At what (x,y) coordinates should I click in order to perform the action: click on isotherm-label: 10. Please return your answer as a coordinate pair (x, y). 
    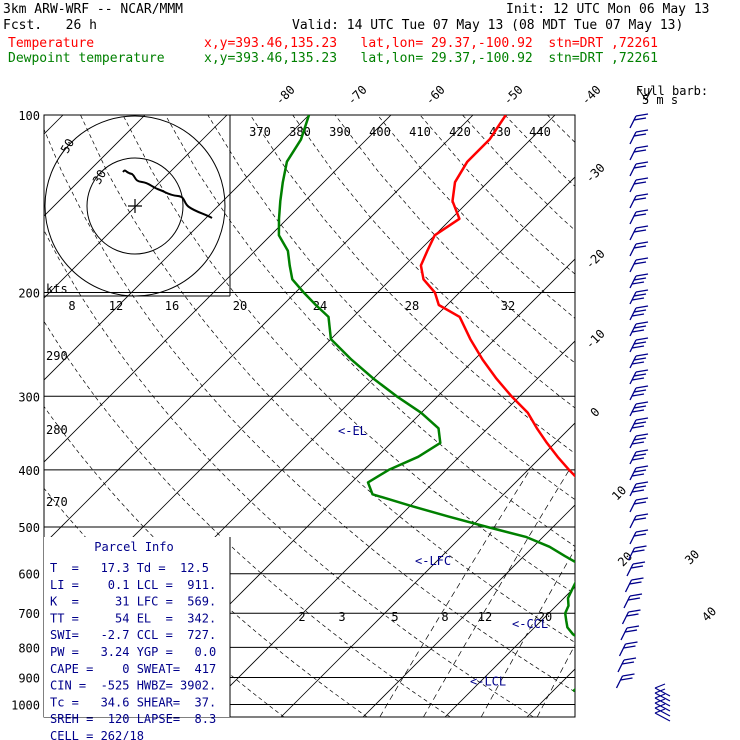
    Looking at the image, I should click on (619, 493).